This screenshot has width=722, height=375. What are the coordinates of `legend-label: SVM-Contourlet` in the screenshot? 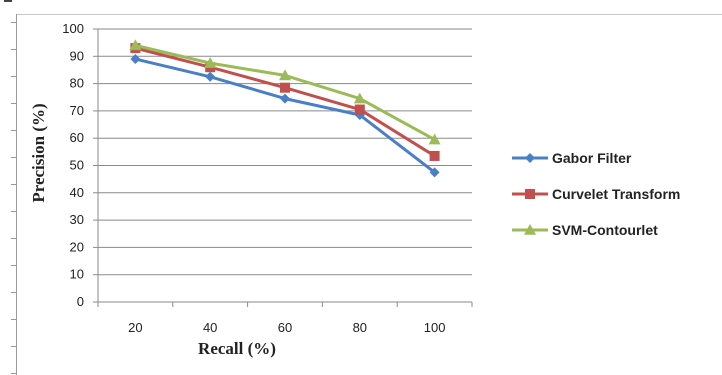 It's located at (605, 230).